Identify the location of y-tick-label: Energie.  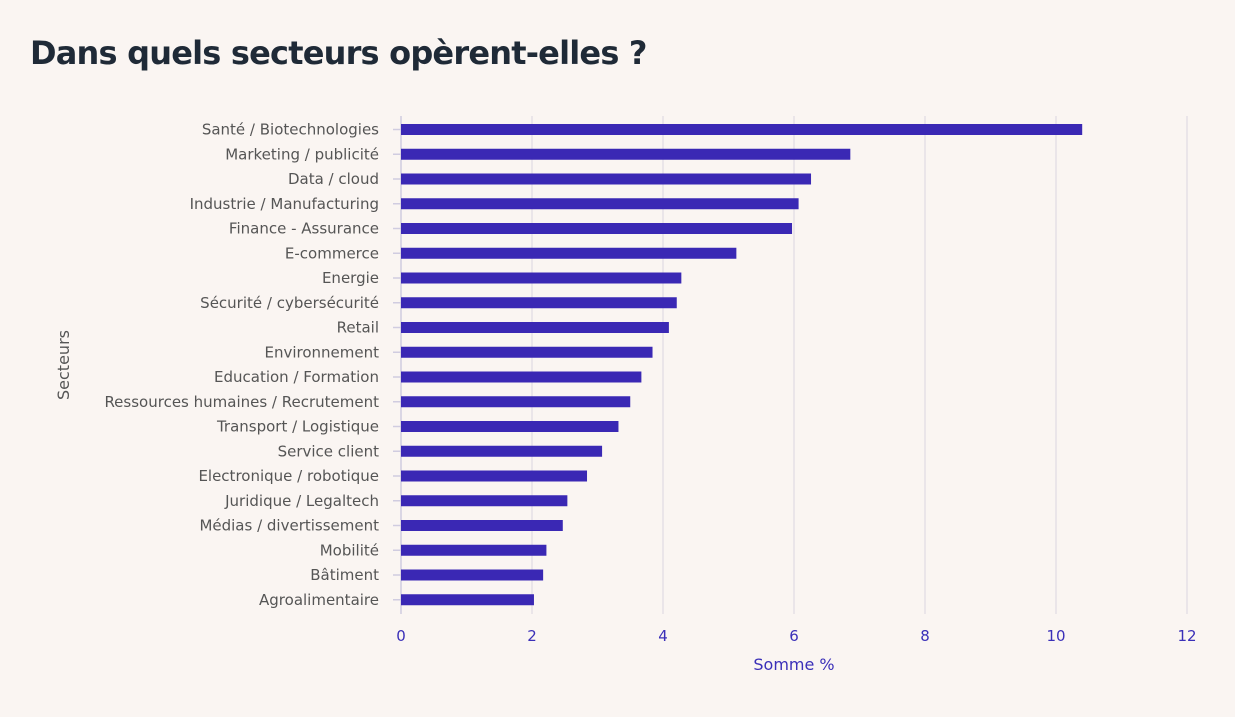
(350, 278).